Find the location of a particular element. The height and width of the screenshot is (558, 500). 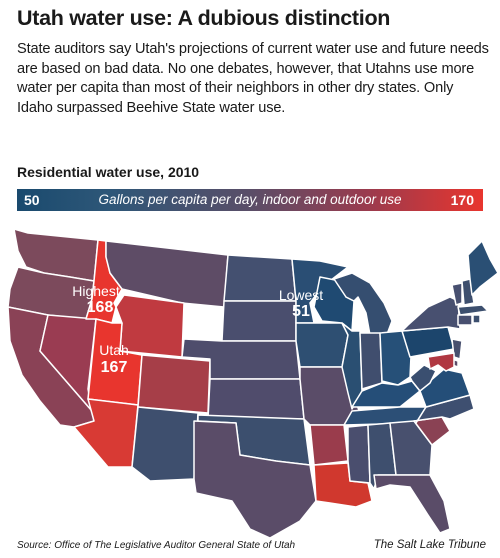

state-kansas is located at coordinates (256, 399).